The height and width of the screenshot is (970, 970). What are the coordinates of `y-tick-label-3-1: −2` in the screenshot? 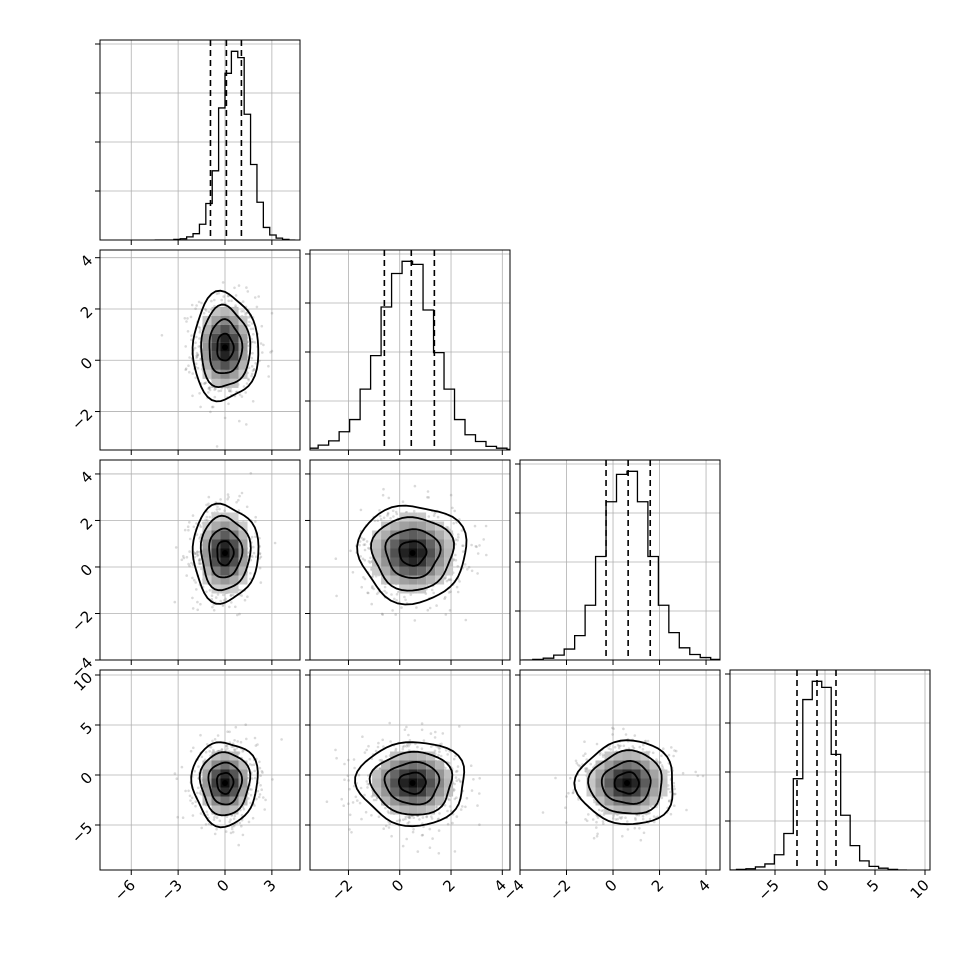 It's located at (82, 621).